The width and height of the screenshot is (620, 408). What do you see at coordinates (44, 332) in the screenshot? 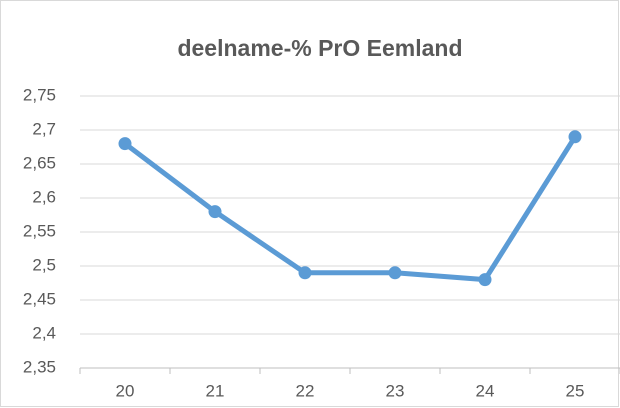
I see `y-tick-label: 2,4` at bounding box center [44, 332].